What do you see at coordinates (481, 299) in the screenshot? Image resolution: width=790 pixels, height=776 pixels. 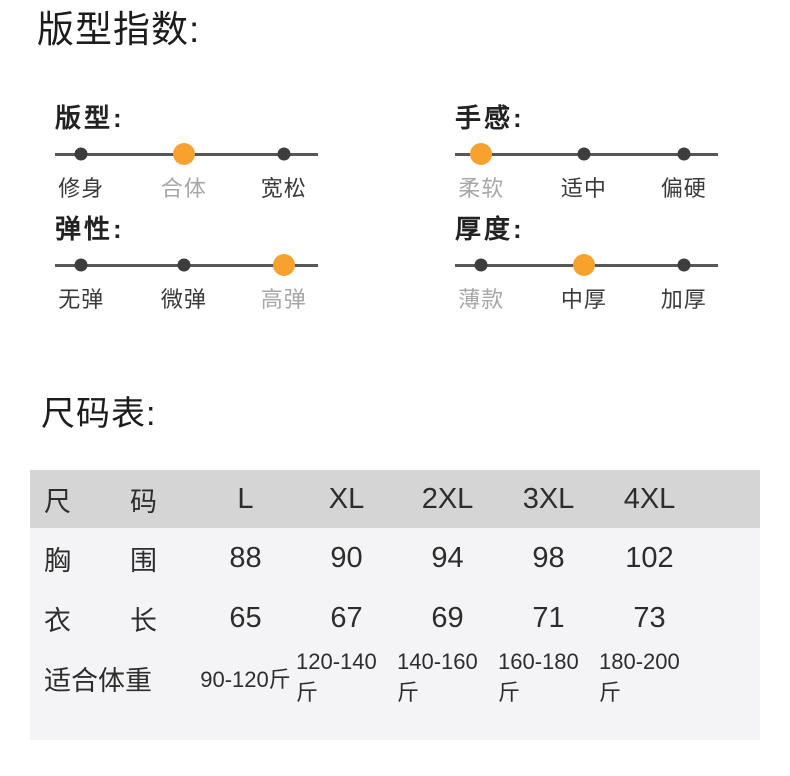 I see `option-label: 薄款` at bounding box center [481, 299].